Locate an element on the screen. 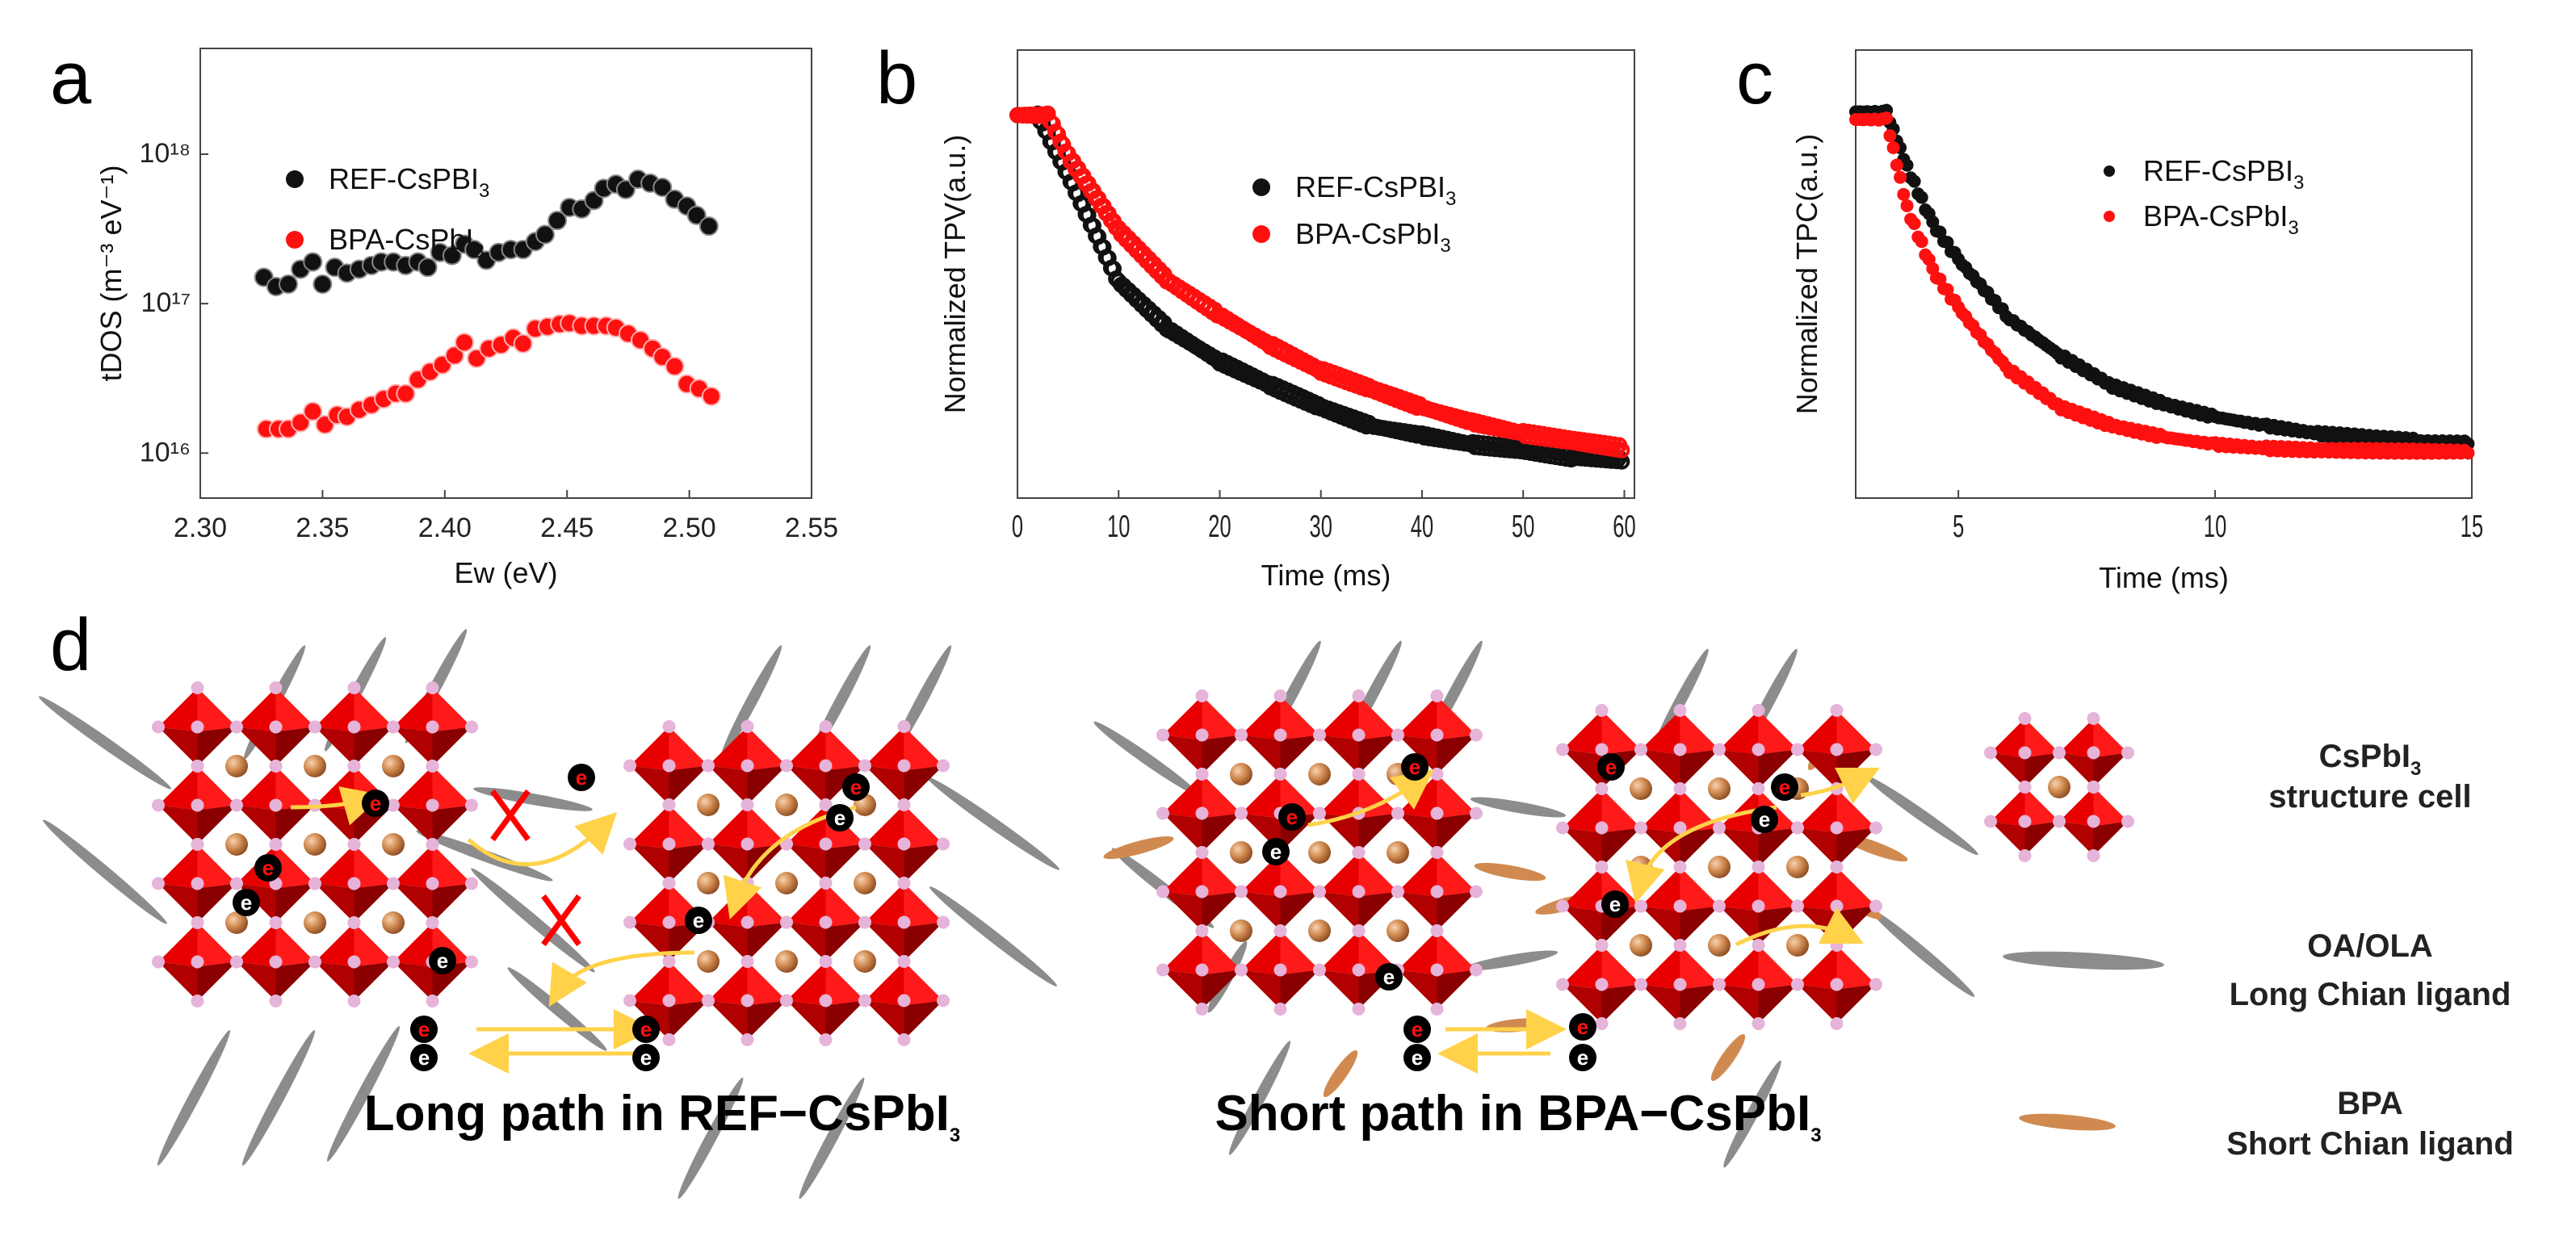 The height and width of the screenshot is (1244, 2576). legend-title-0: CsPbI3 is located at coordinates (2370, 760).